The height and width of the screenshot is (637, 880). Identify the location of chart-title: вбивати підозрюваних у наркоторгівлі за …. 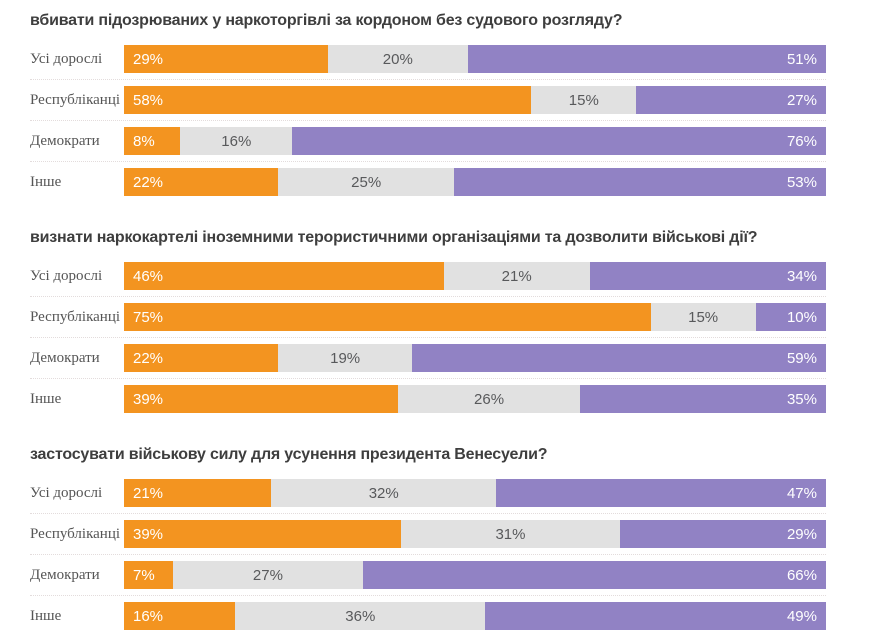
(326, 20).